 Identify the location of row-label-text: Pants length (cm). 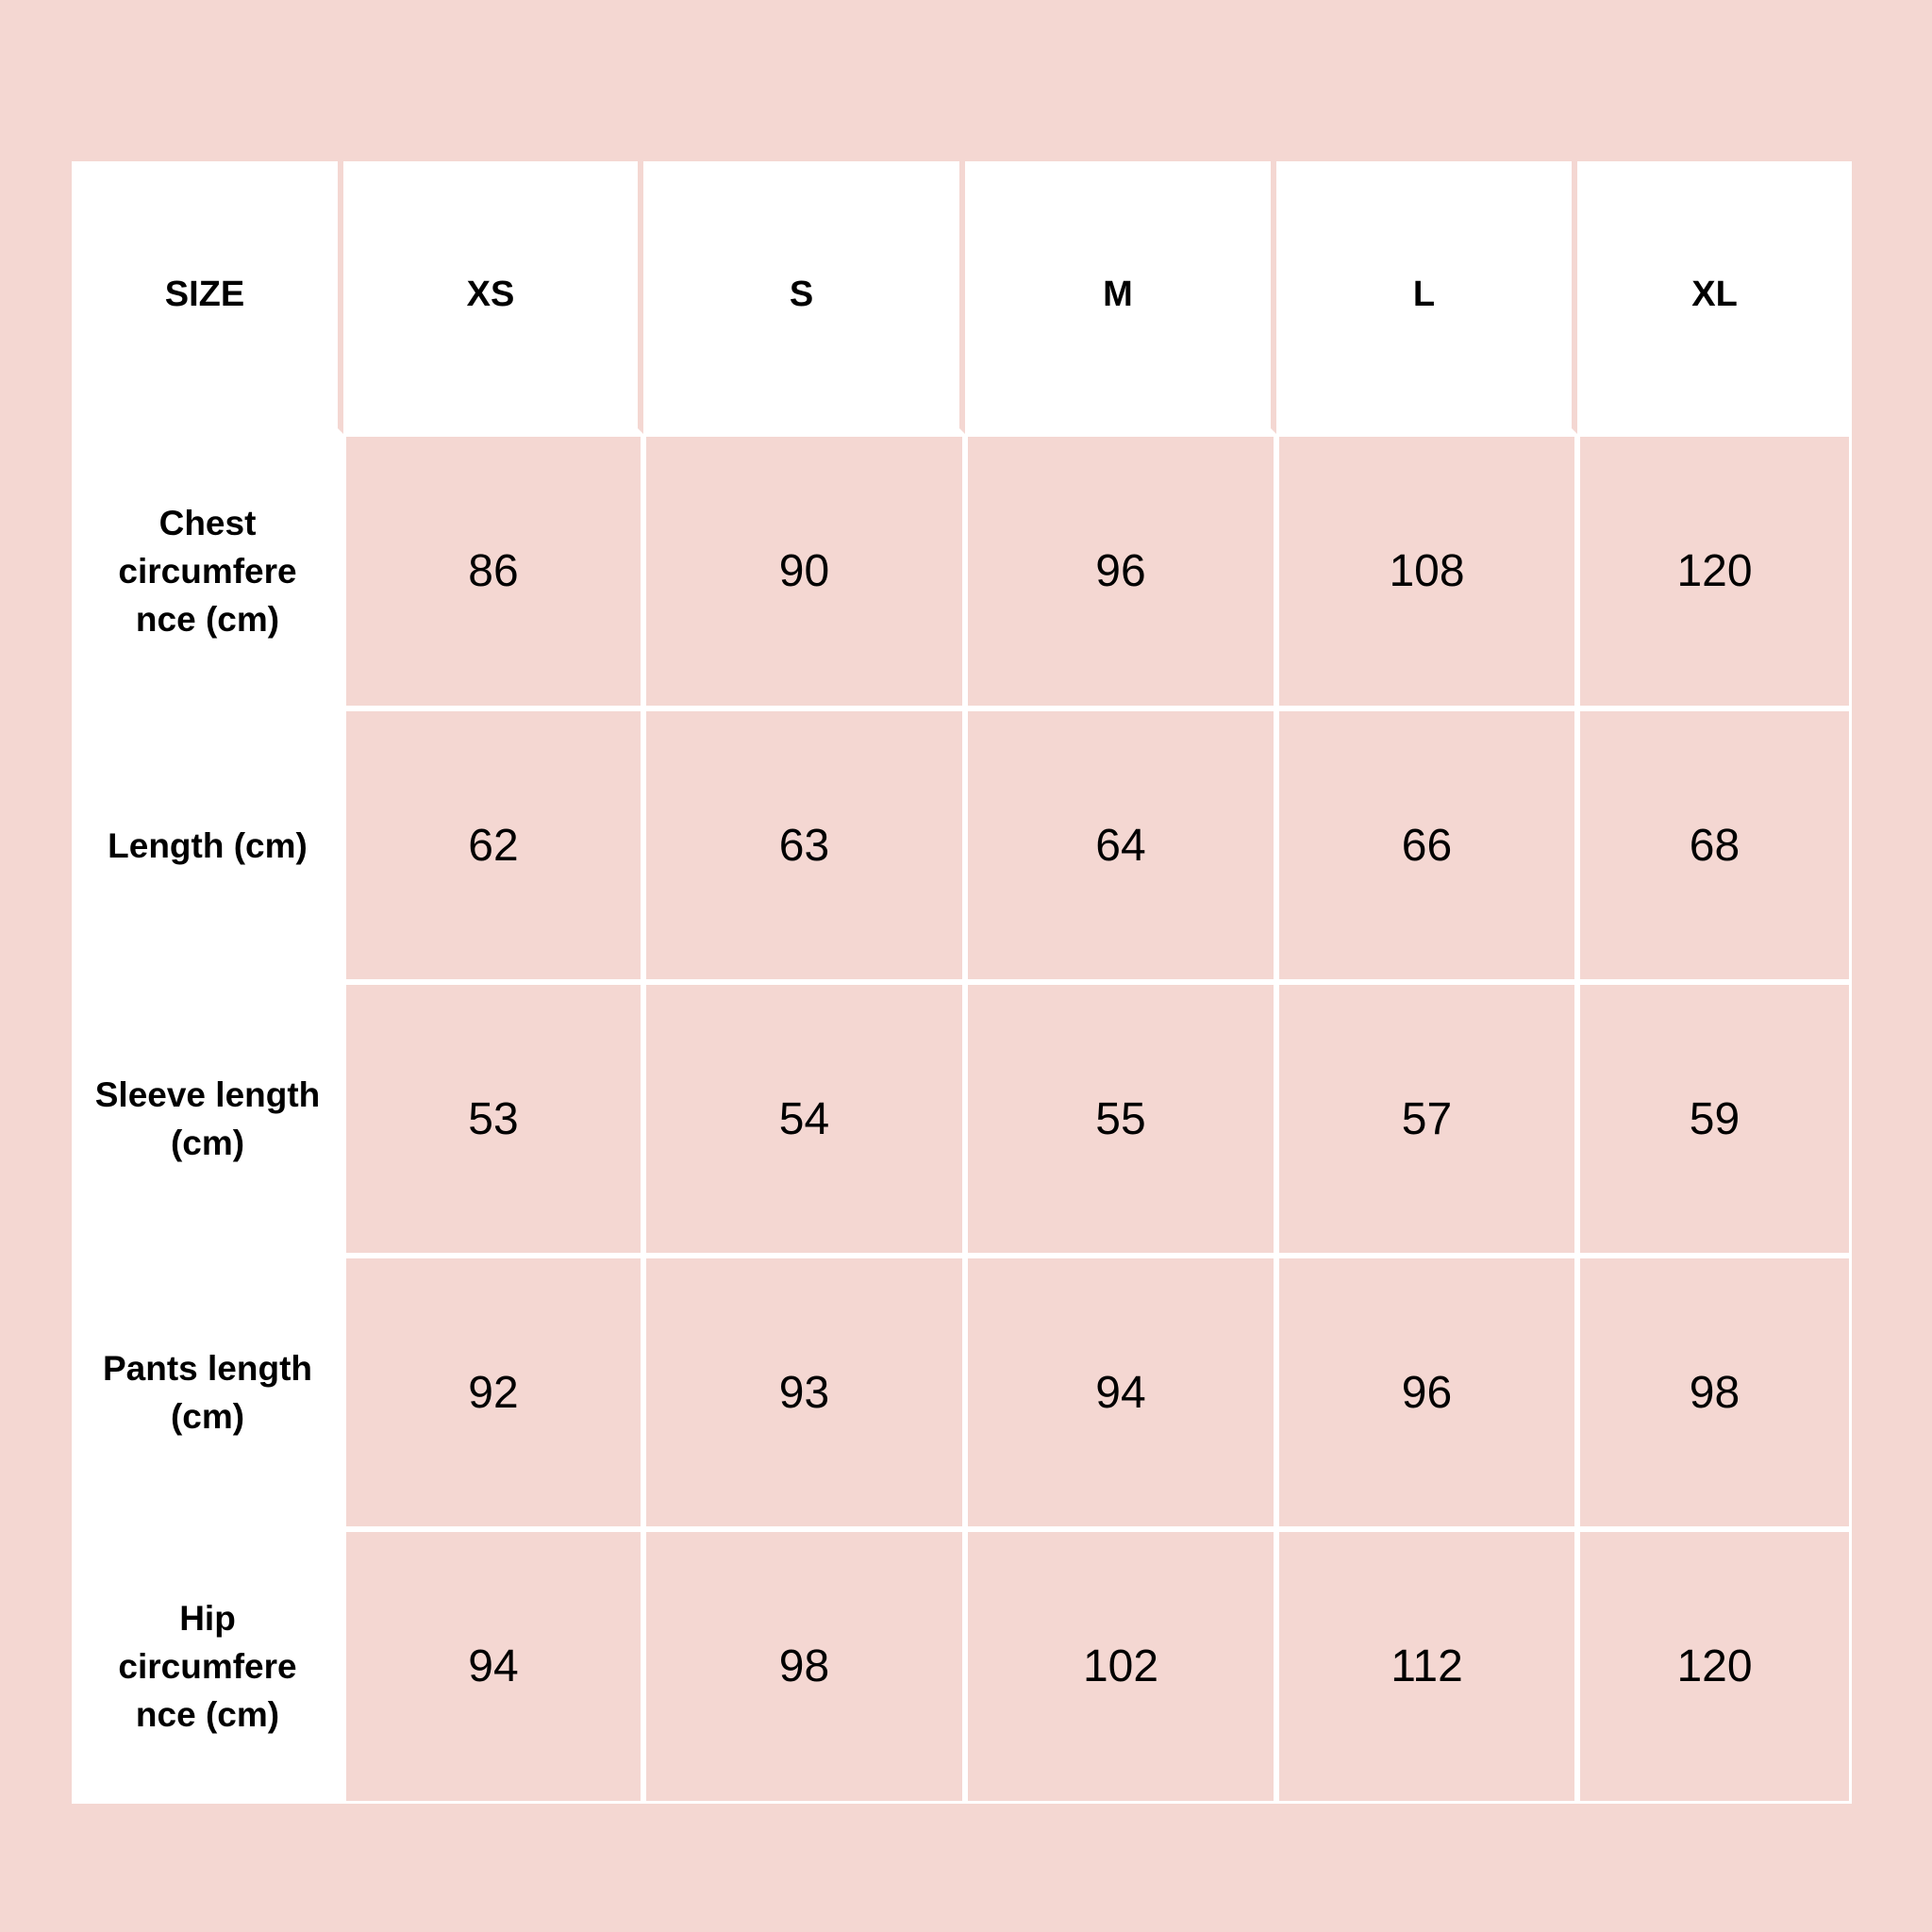
(208, 1393).